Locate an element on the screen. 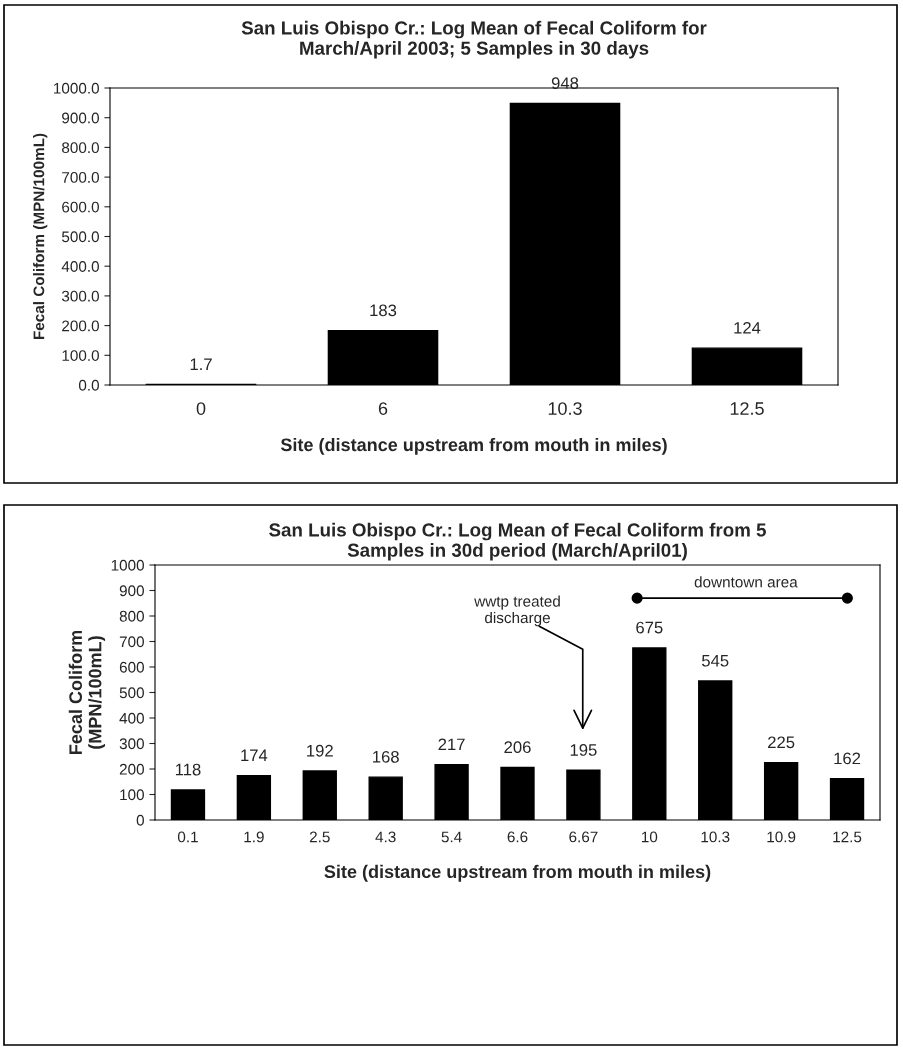 This screenshot has width=903, height=1056. y-tick-label: 1000 is located at coordinates (127, 565).